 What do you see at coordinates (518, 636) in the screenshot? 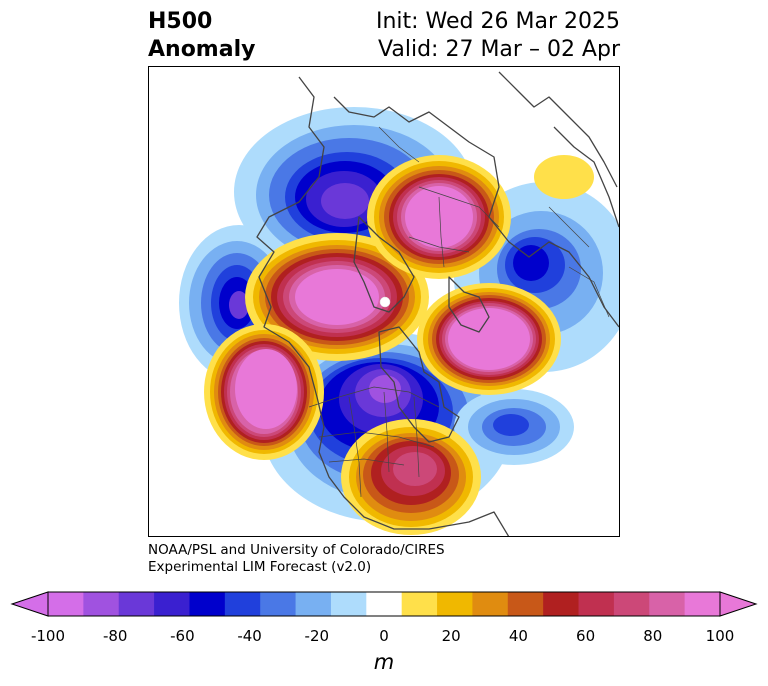
I see `colorbar-tick-label: 40` at bounding box center [518, 636].